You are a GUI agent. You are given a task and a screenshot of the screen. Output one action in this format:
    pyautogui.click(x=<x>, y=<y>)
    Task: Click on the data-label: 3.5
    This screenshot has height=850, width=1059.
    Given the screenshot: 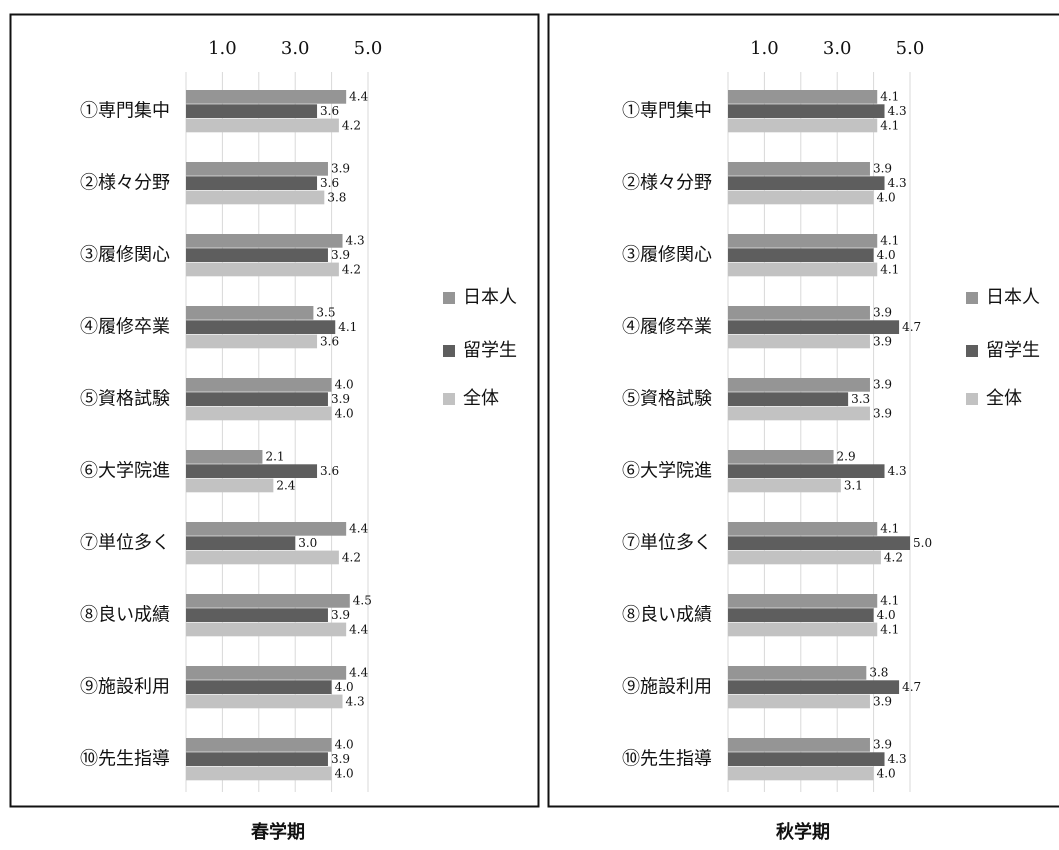 What is the action you would take?
    pyautogui.click(x=325, y=313)
    